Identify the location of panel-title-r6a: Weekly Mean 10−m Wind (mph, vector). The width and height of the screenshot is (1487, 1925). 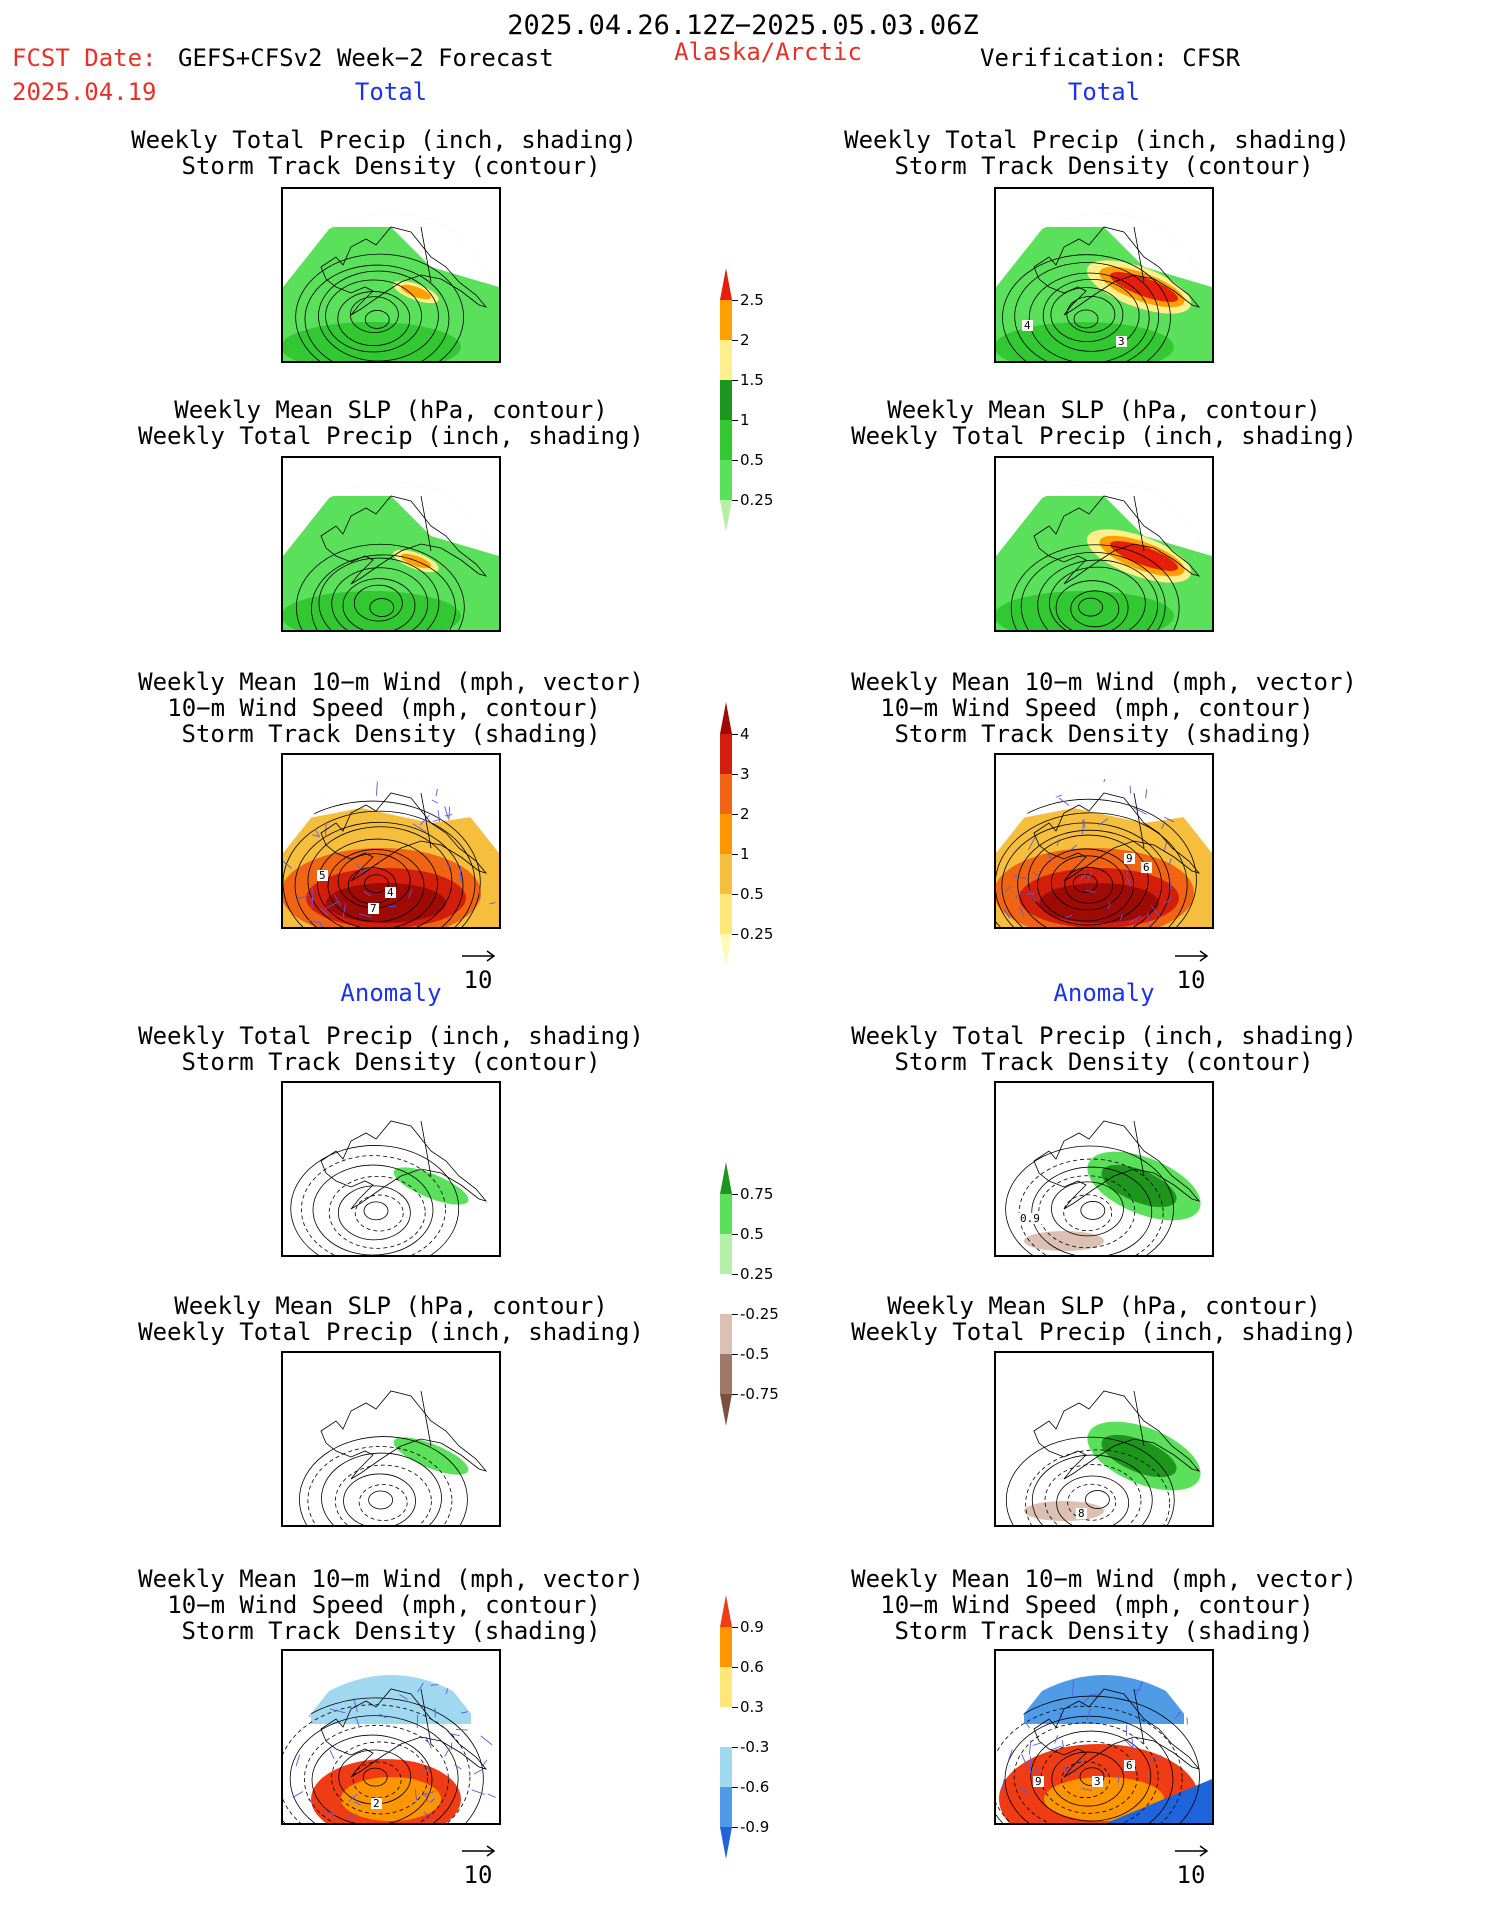
(1104, 1579).